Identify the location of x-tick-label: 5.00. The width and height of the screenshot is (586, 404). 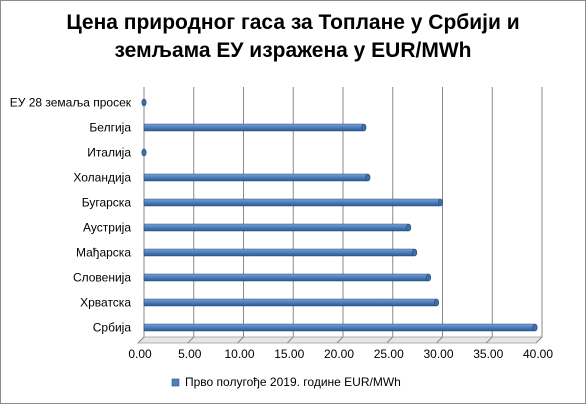
(190, 354).